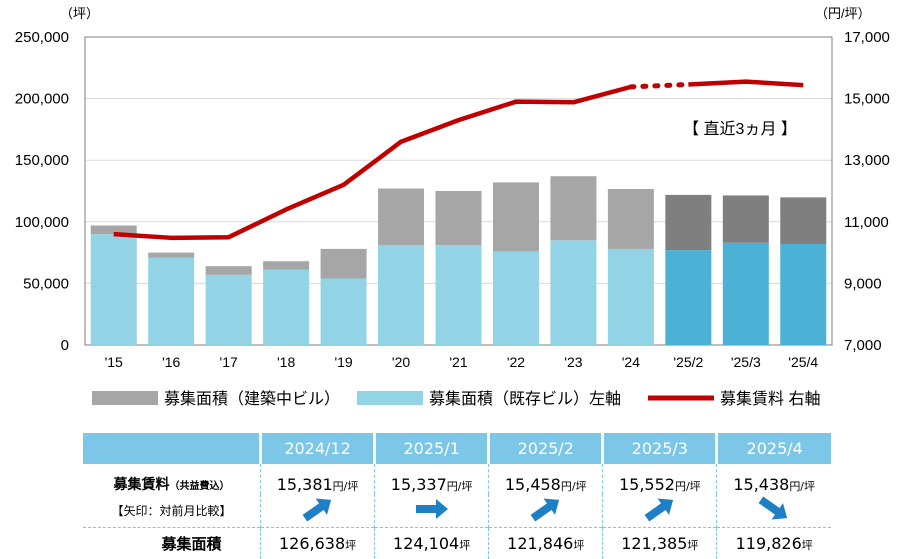 This screenshot has height=559, width=900. What do you see at coordinates (803, 362) in the screenshot?
I see `category-label-12: '25/4` at bounding box center [803, 362].